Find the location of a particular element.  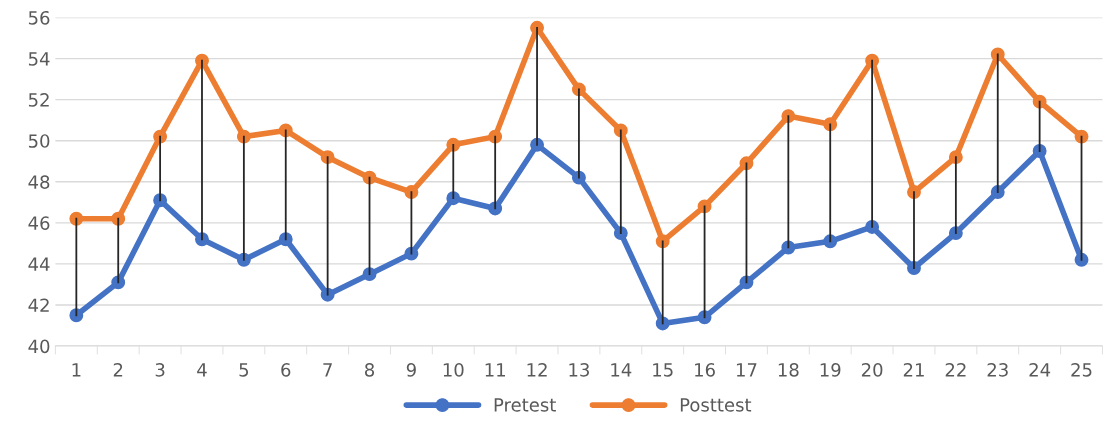

x-tick-label: 25 is located at coordinates (1081, 370).